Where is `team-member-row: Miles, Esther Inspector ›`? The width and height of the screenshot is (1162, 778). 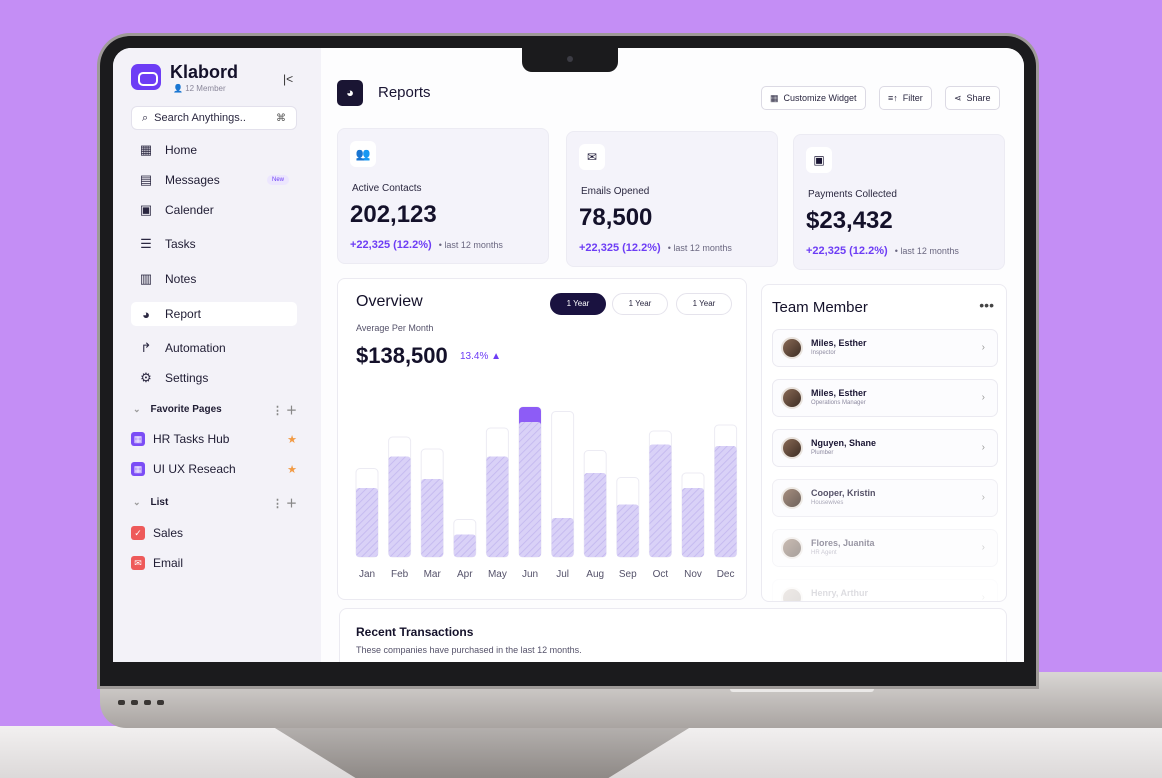 team-member-row: Miles, Esther Inspector › is located at coordinates (885, 348).